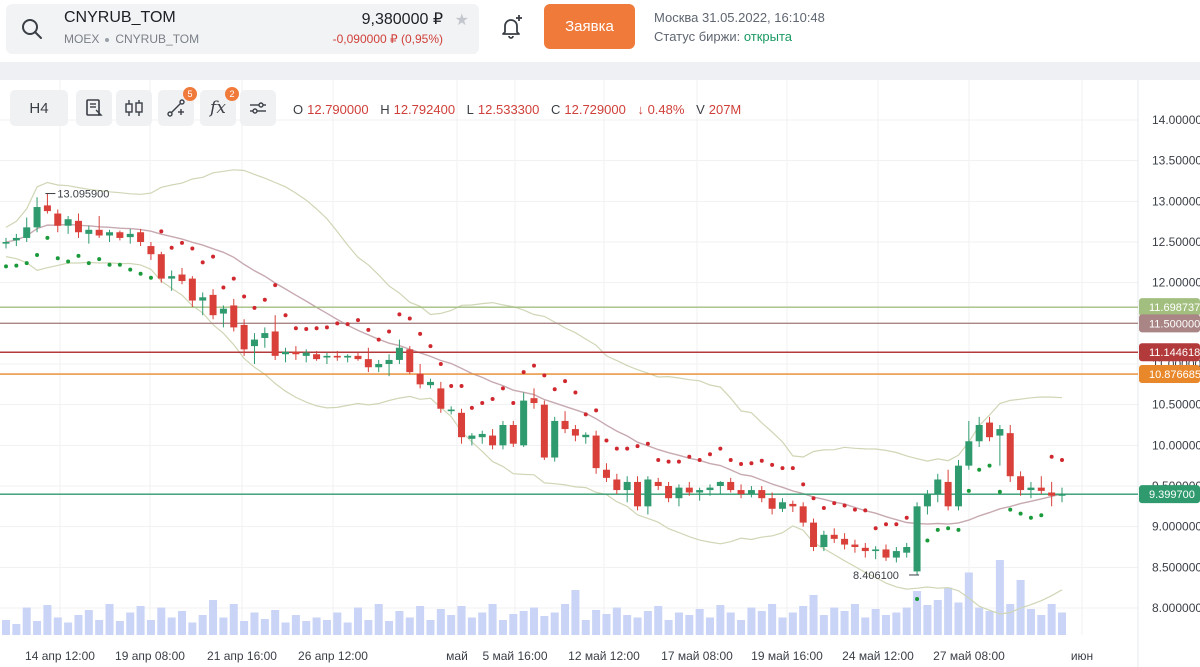 The height and width of the screenshot is (667, 1200). Describe the element at coordinates (511, 27) in the screenshot. I see `alert-bell-icon` at that location.